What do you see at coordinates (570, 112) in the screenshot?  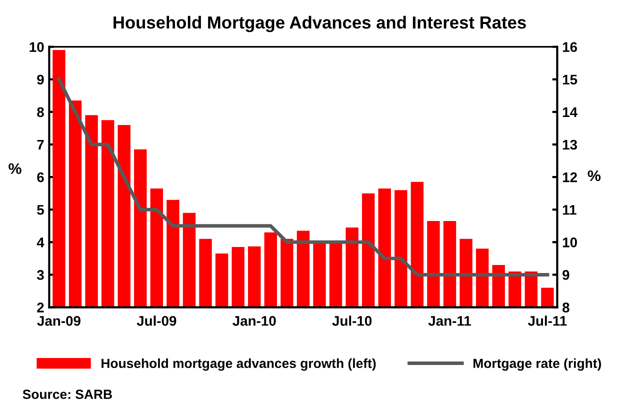 I see `y2-tick-label: 14` at bounding box center [570, 112].